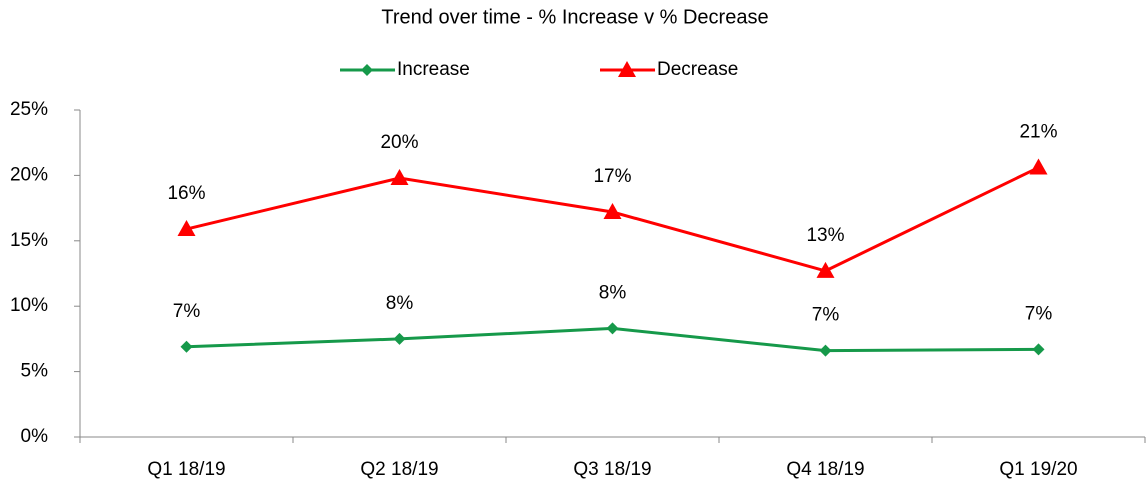  What do you see at coordinates (433, 69) in the screenshot?
I see `legend-label: Increase` at bounding box center [433, 69].